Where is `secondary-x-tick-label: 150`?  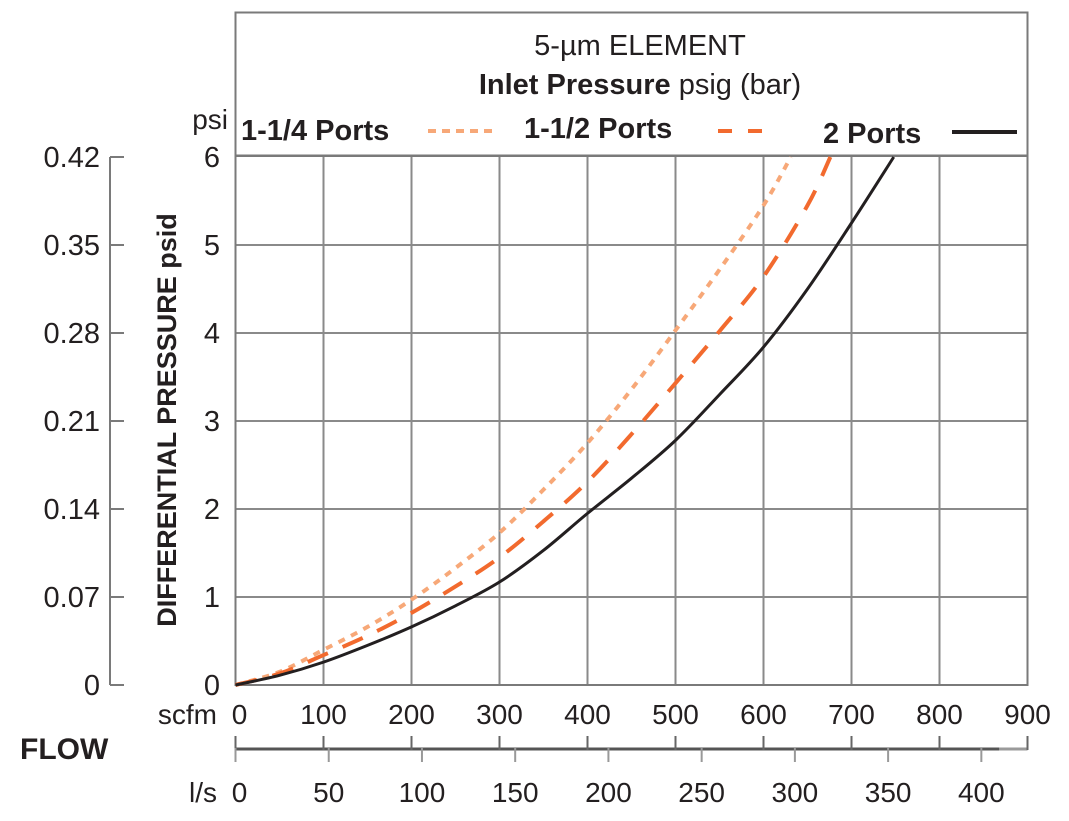
secondary-x-tick-label: 150 is located at coordinates (515, 792).